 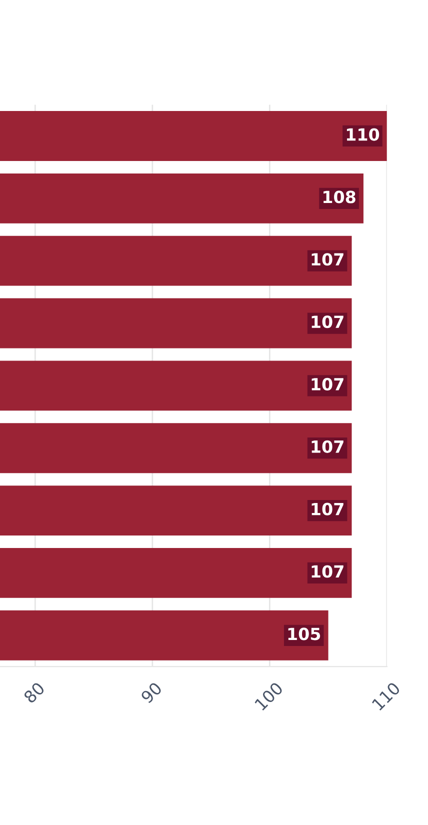 What do you see at coordinates (386, 696) in the screenshot?
I see `x-tick-label: 110` at bounding box center [386, 696].